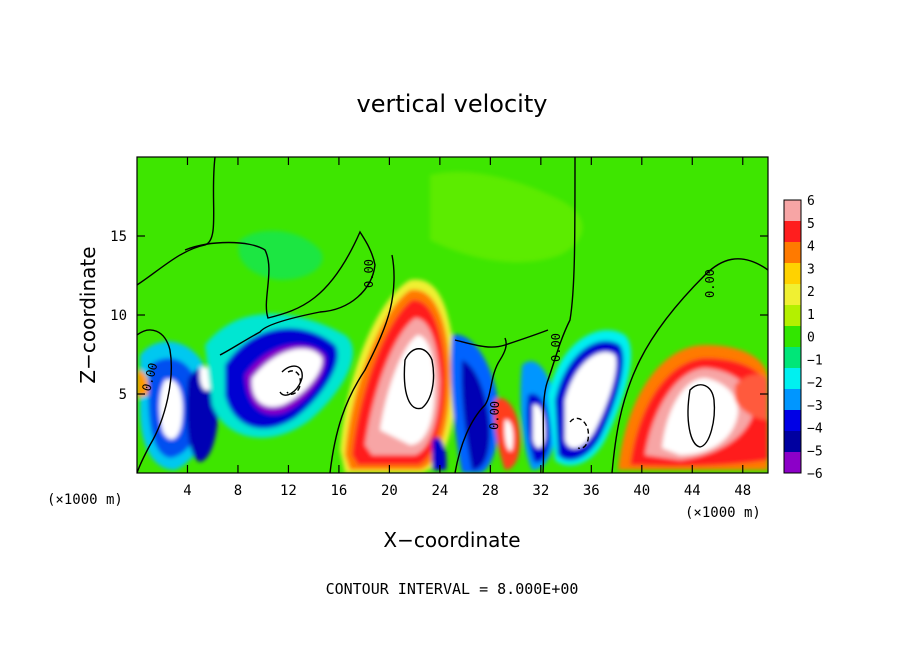 The height and width of the screenshot is (654, 904). Describe the element at coordinates (811, 269) in the screenshot. I see `colorbar-tick-label: 3` at that location.